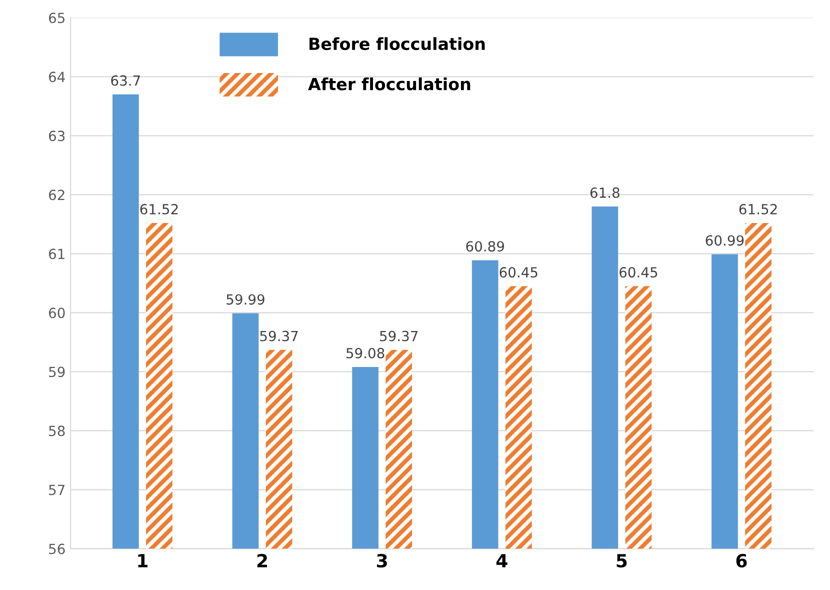  I want to click on y-tick-label: 64, so click(56, 77).